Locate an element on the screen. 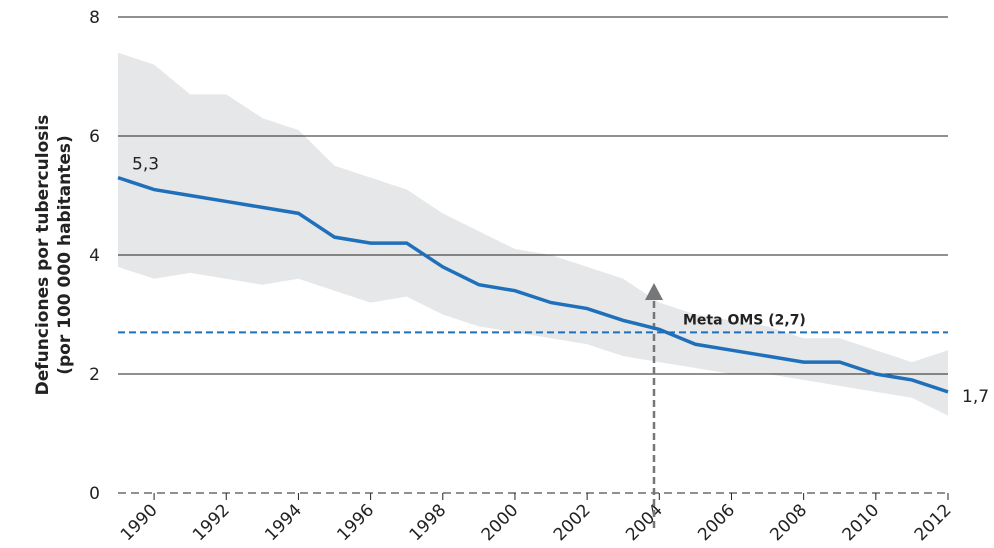 The height and width of the screenshot is (548, 994). x-tick-label: 2006 is located at coordinates (716, 522).